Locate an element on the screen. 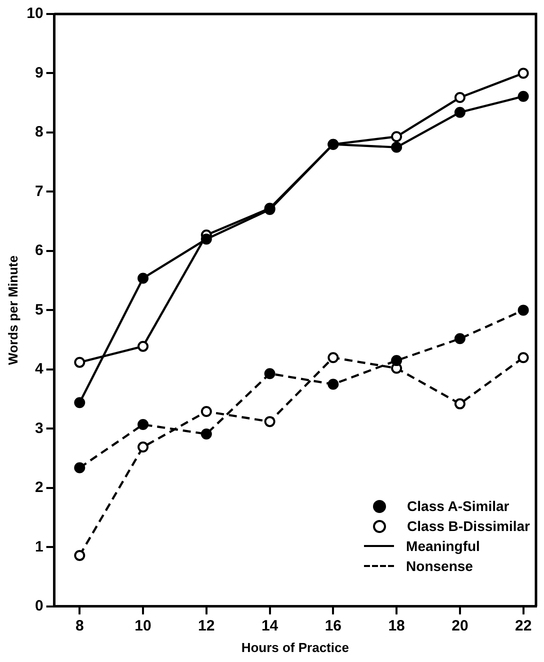 This screenshot has height=662, width=544. x-tick-label: 8 is located at coordinates (79, 626).